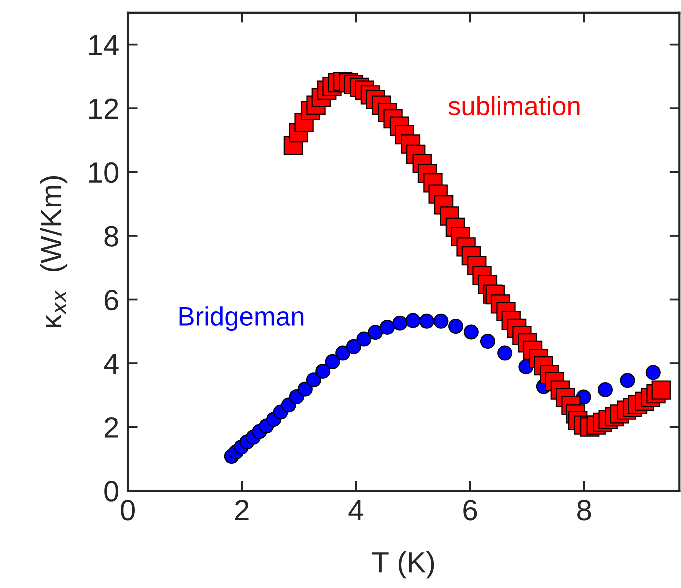  What do you see at coordinates (242, 319) in the screenshot?
I see `series-label: Bridgeman` at bounding box center [242, 319].